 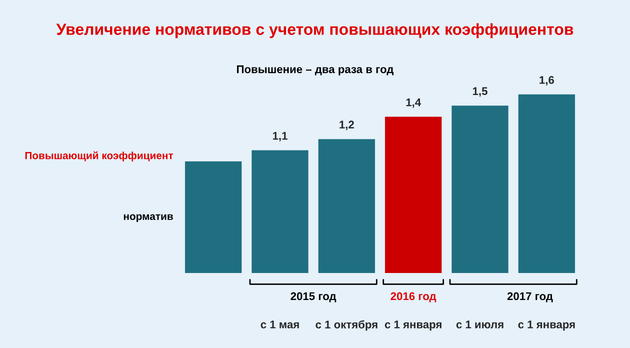 What do you see at coordinates (280, 137) in the screenshot?
I see `data-label: 1,1` at bounding box center [280, 137].